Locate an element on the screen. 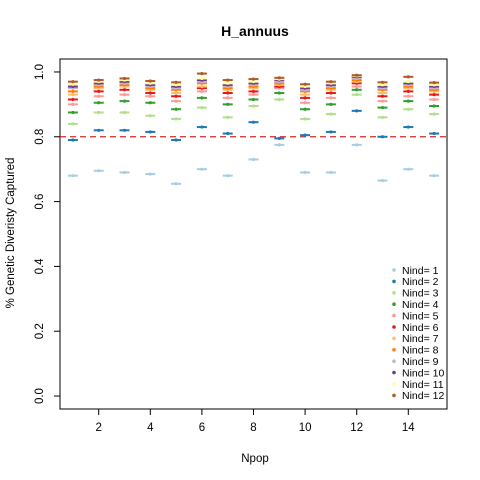 The image size is (480, 480). legend-label: Nind= 3 is located at coordinates (420, 294).